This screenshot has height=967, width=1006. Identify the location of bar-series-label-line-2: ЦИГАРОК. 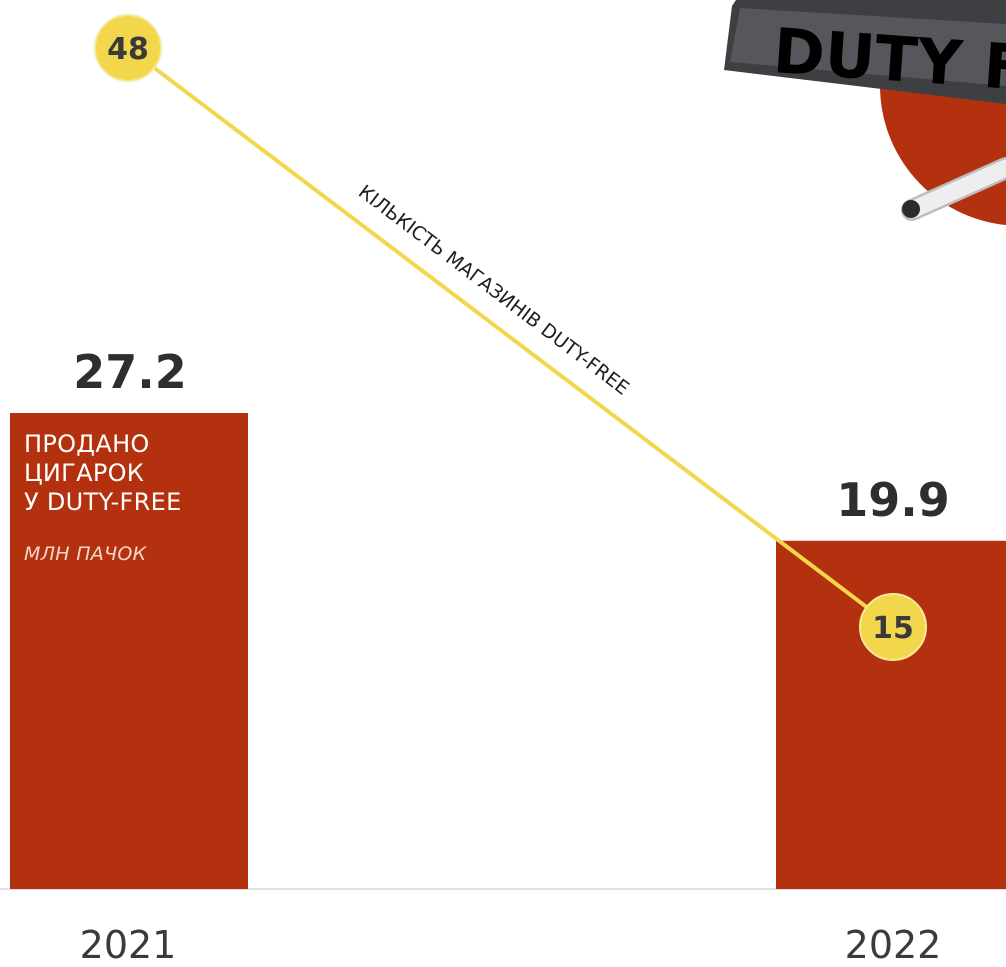
(84, 473).